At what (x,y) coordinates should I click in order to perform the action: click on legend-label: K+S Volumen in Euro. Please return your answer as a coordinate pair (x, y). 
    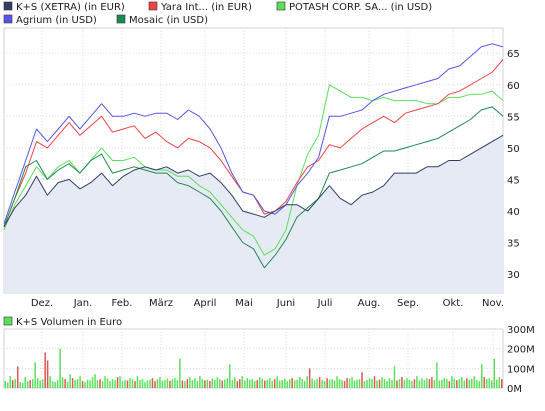
    Looking at the image, I should click on (69, 322).